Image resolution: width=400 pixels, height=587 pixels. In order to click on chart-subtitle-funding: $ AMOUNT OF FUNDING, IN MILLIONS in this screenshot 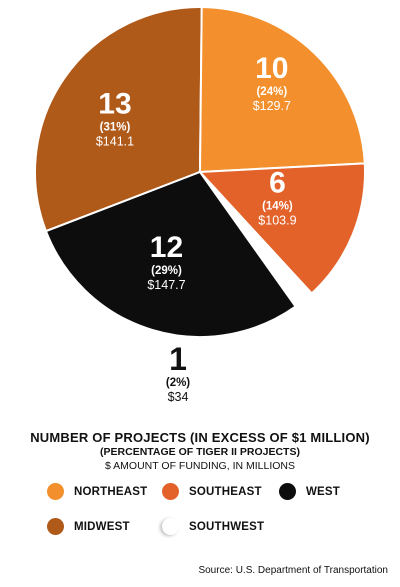, I will do `click(200, 466)`.